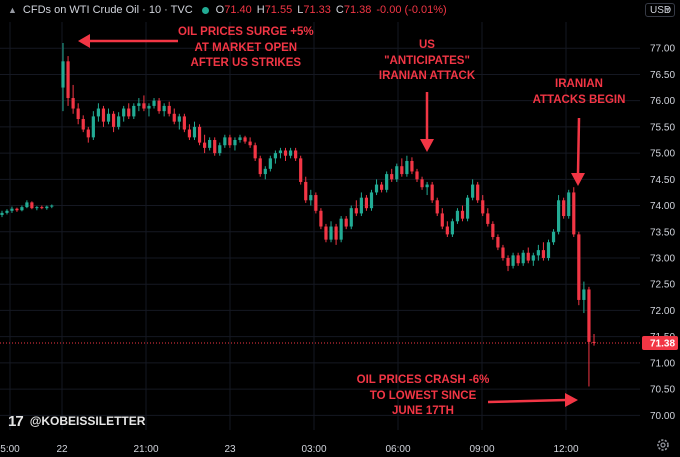 This screenshot has width=680, height=457. Describe the element at coordinates (662, 101) in the screenshot. I see `y-tick-label: 76.00` at that location.